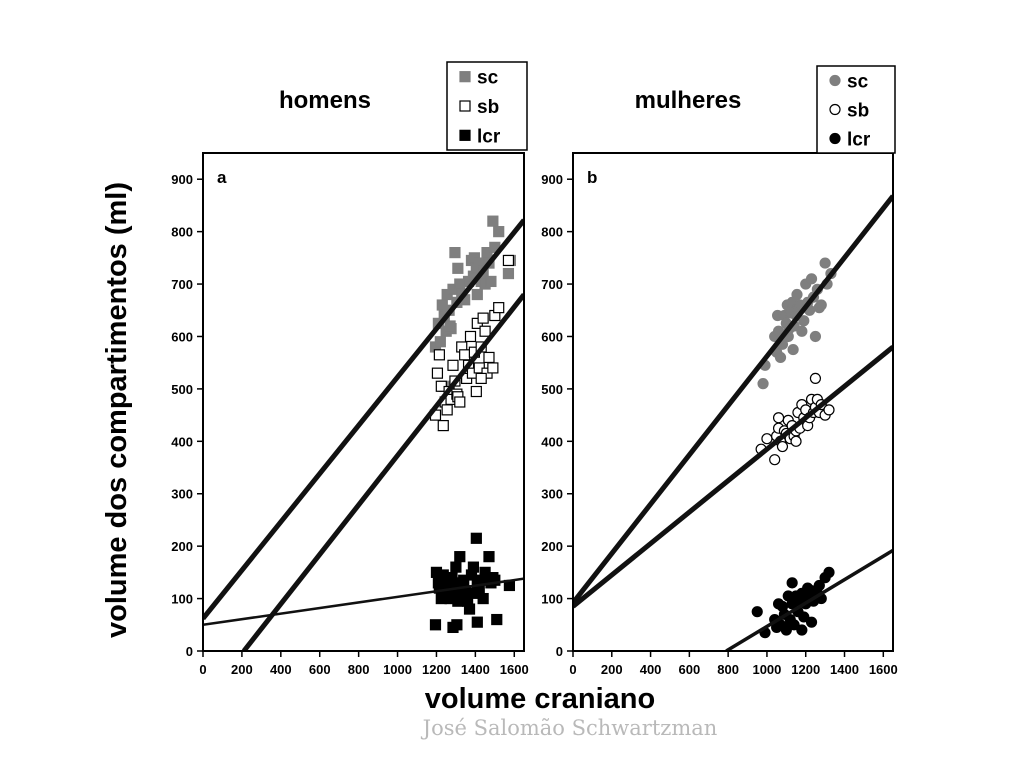 The width and height of the screenshot is (1024, 768). Describe the element at coordinates (359, 669) in the screenshot. I see `x-tick-label: 800` at that location.